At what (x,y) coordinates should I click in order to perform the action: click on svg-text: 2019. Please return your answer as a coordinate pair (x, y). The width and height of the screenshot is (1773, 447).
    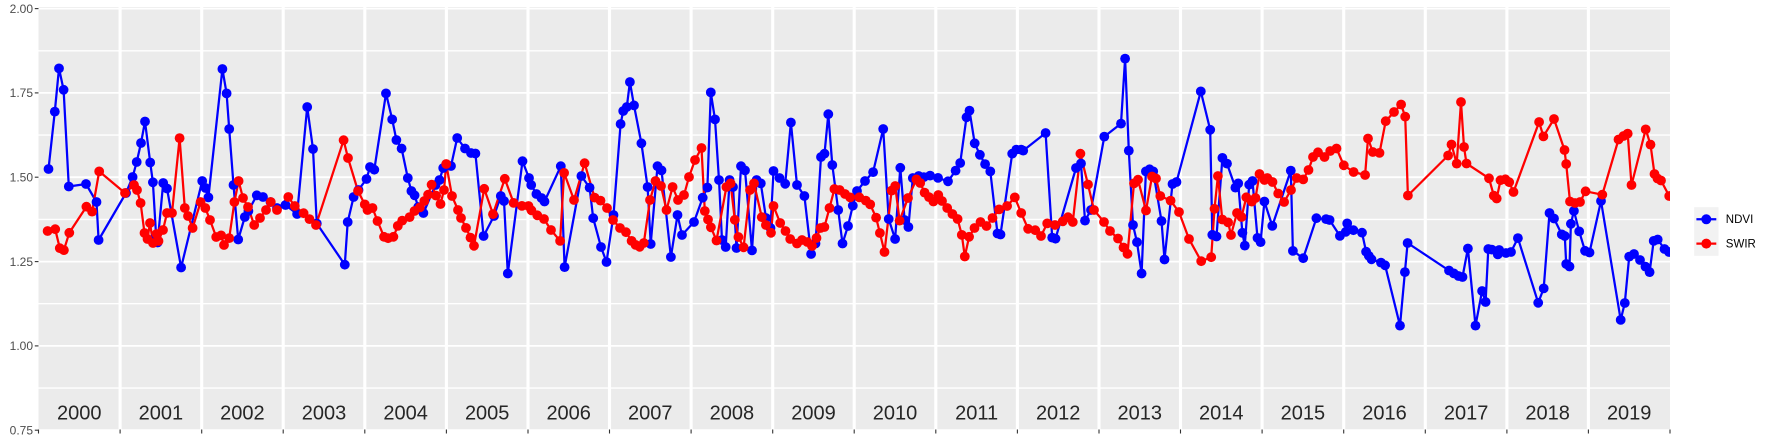
    Looking at the image, I should click on (1629, 414).